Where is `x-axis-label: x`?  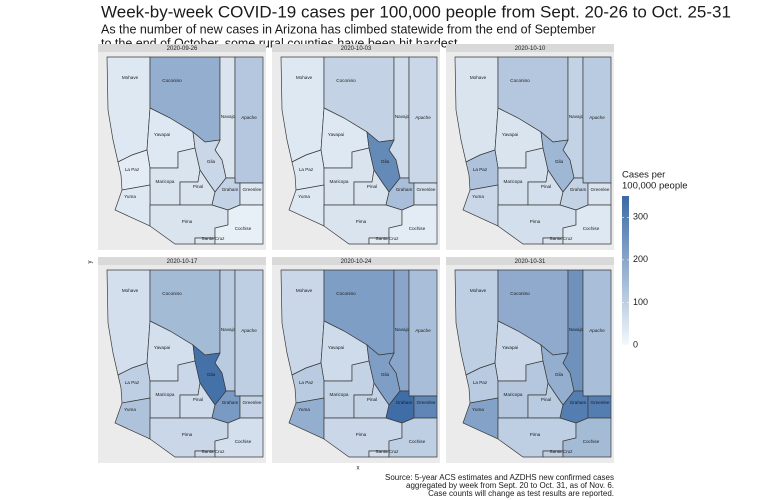 x-axis-label: x is located at coordinates (358, 469).